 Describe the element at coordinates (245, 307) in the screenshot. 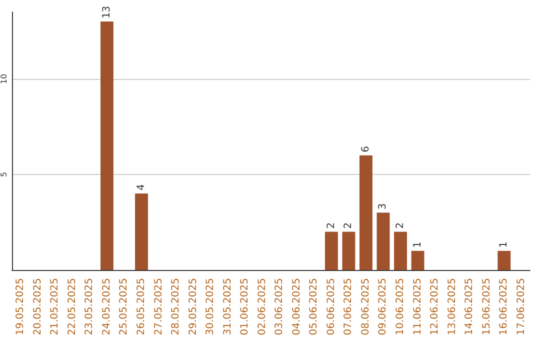

I see `x-tick-label: 01.06.2025` at that location.